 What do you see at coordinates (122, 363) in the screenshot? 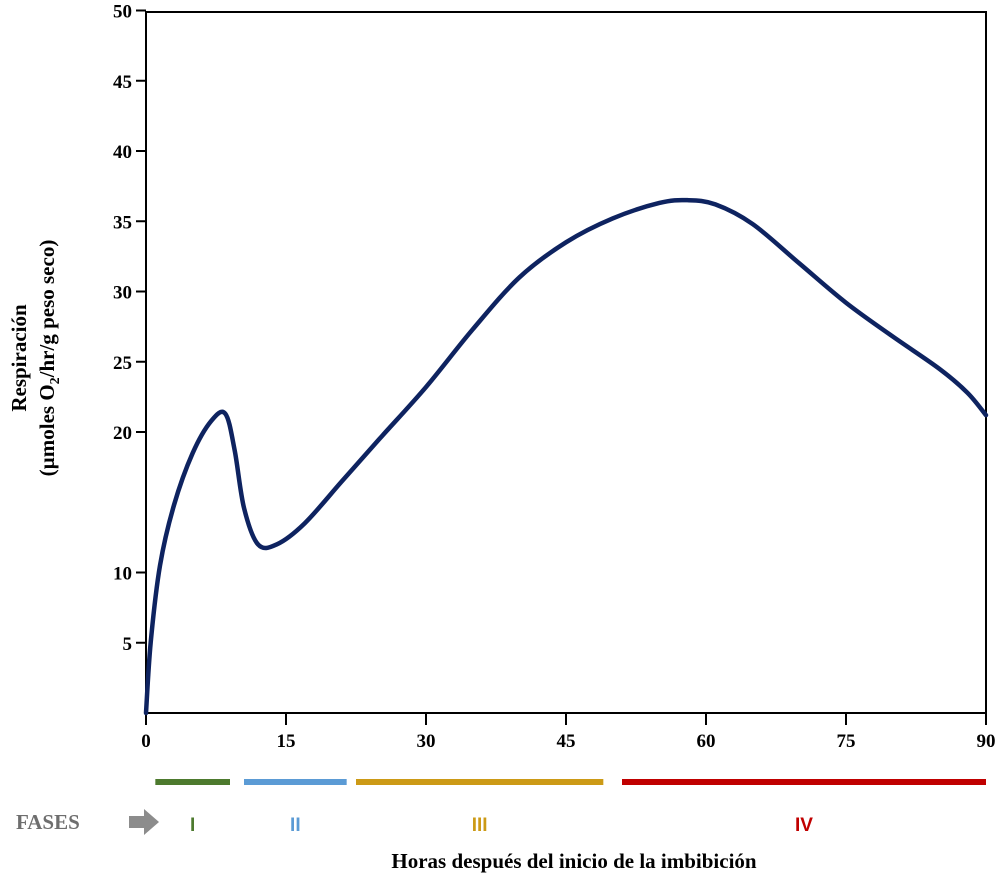
I see `y-tick-label: 25` at bounding box center [122, 363].